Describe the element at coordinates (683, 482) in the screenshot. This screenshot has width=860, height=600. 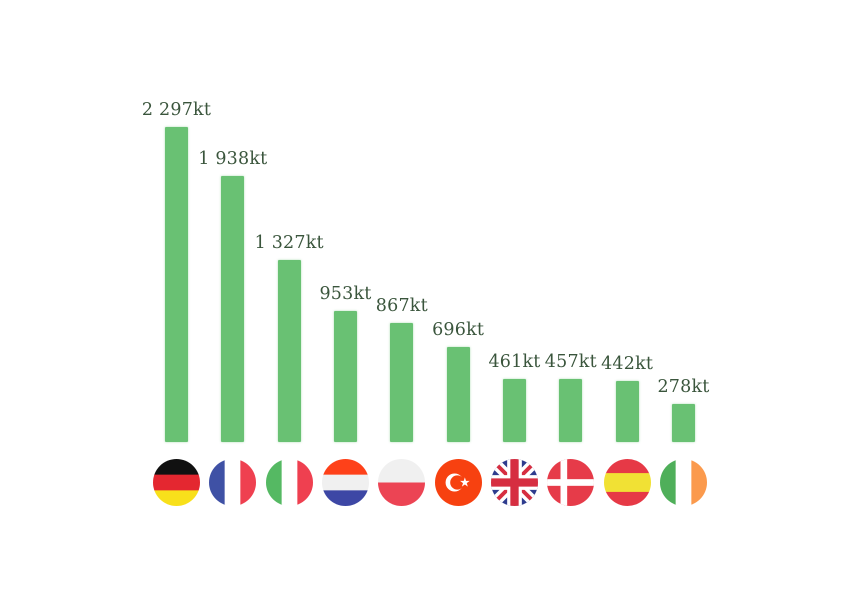
I see `flag-ireland-icon` at that location.